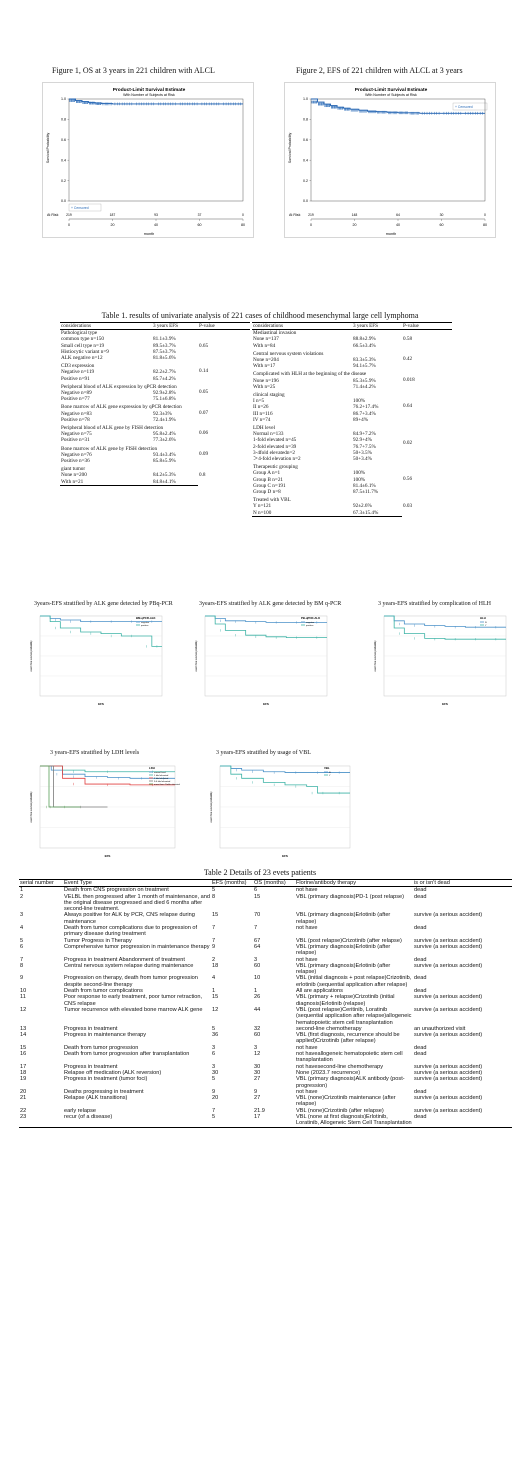 The height and width of the screenshot is (1462, 520). What do you see at coordinates (215, 1072) in the screenshot?
I see `table2-cell-efs: 30` at bounding box center [215, 1072].